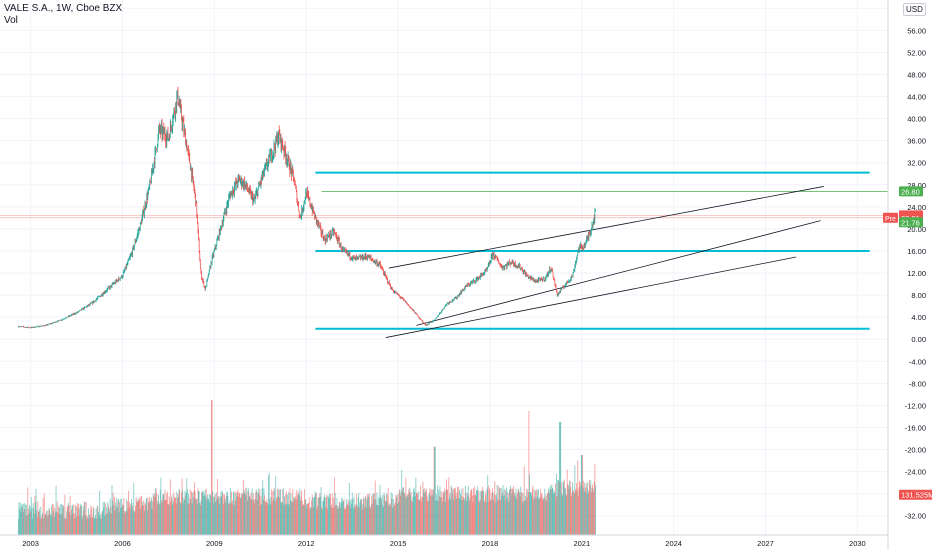  What do you see at coordinates (916, 97) in the screenshot?
I see `y-tick-label: 44.00` at bounding box center [916, 97].